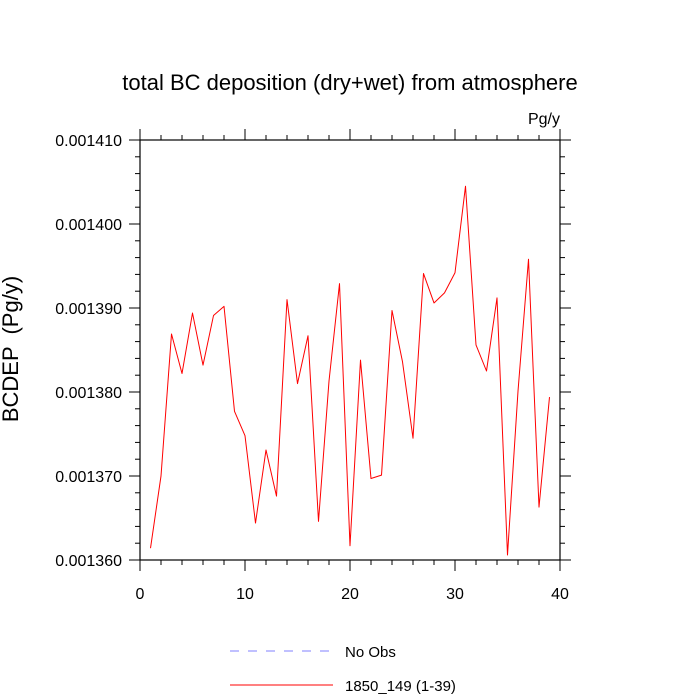 This screenshot has width=700, height=700. Describe the element at coordinates (400, 686) in the screenshot. I see `legend-label-series: 1850_149 (1-39)` at that location.